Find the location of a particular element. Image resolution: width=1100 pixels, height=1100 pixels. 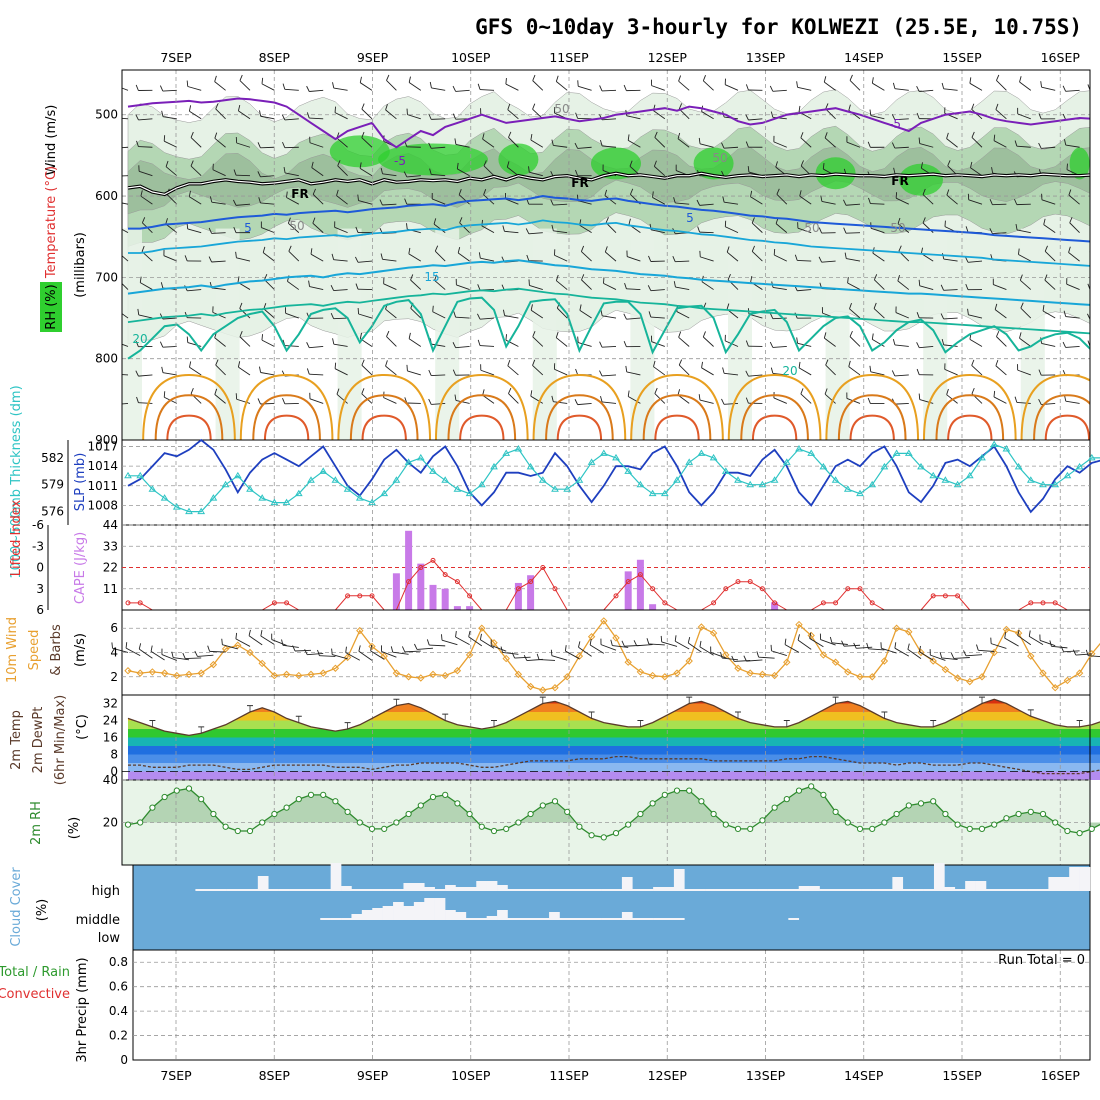

ylabel-wind10: Speed is located at coordinates (34, 650).